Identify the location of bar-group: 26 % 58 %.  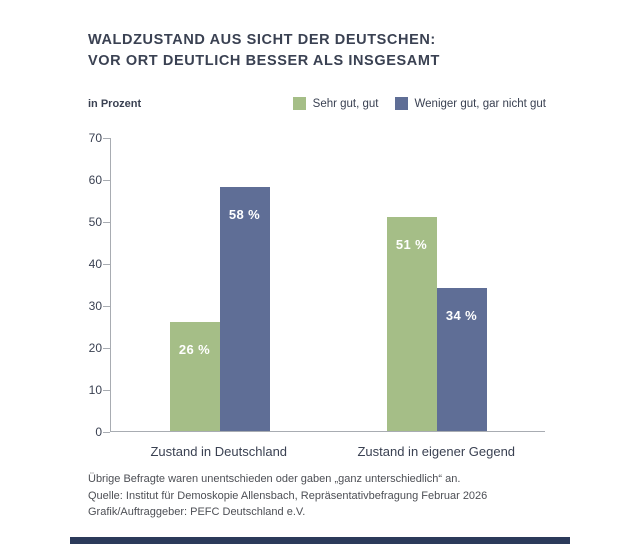
(219, 309).